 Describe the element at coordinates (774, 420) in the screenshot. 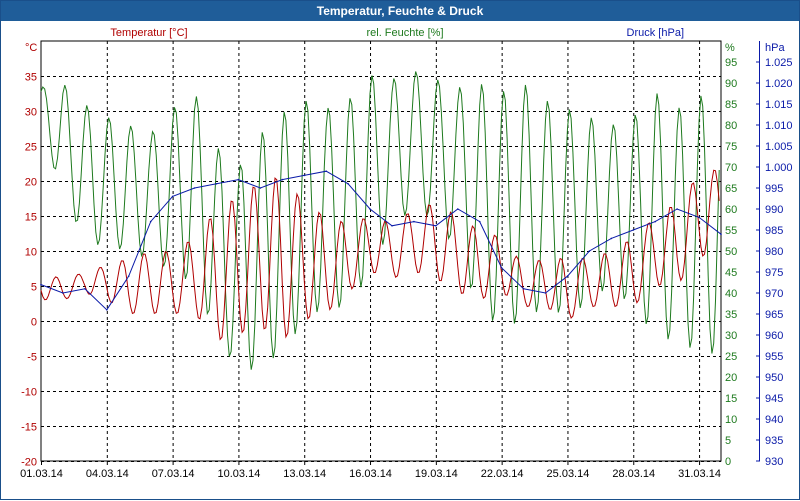

I see `pressure-tick-label: 940` at that location.